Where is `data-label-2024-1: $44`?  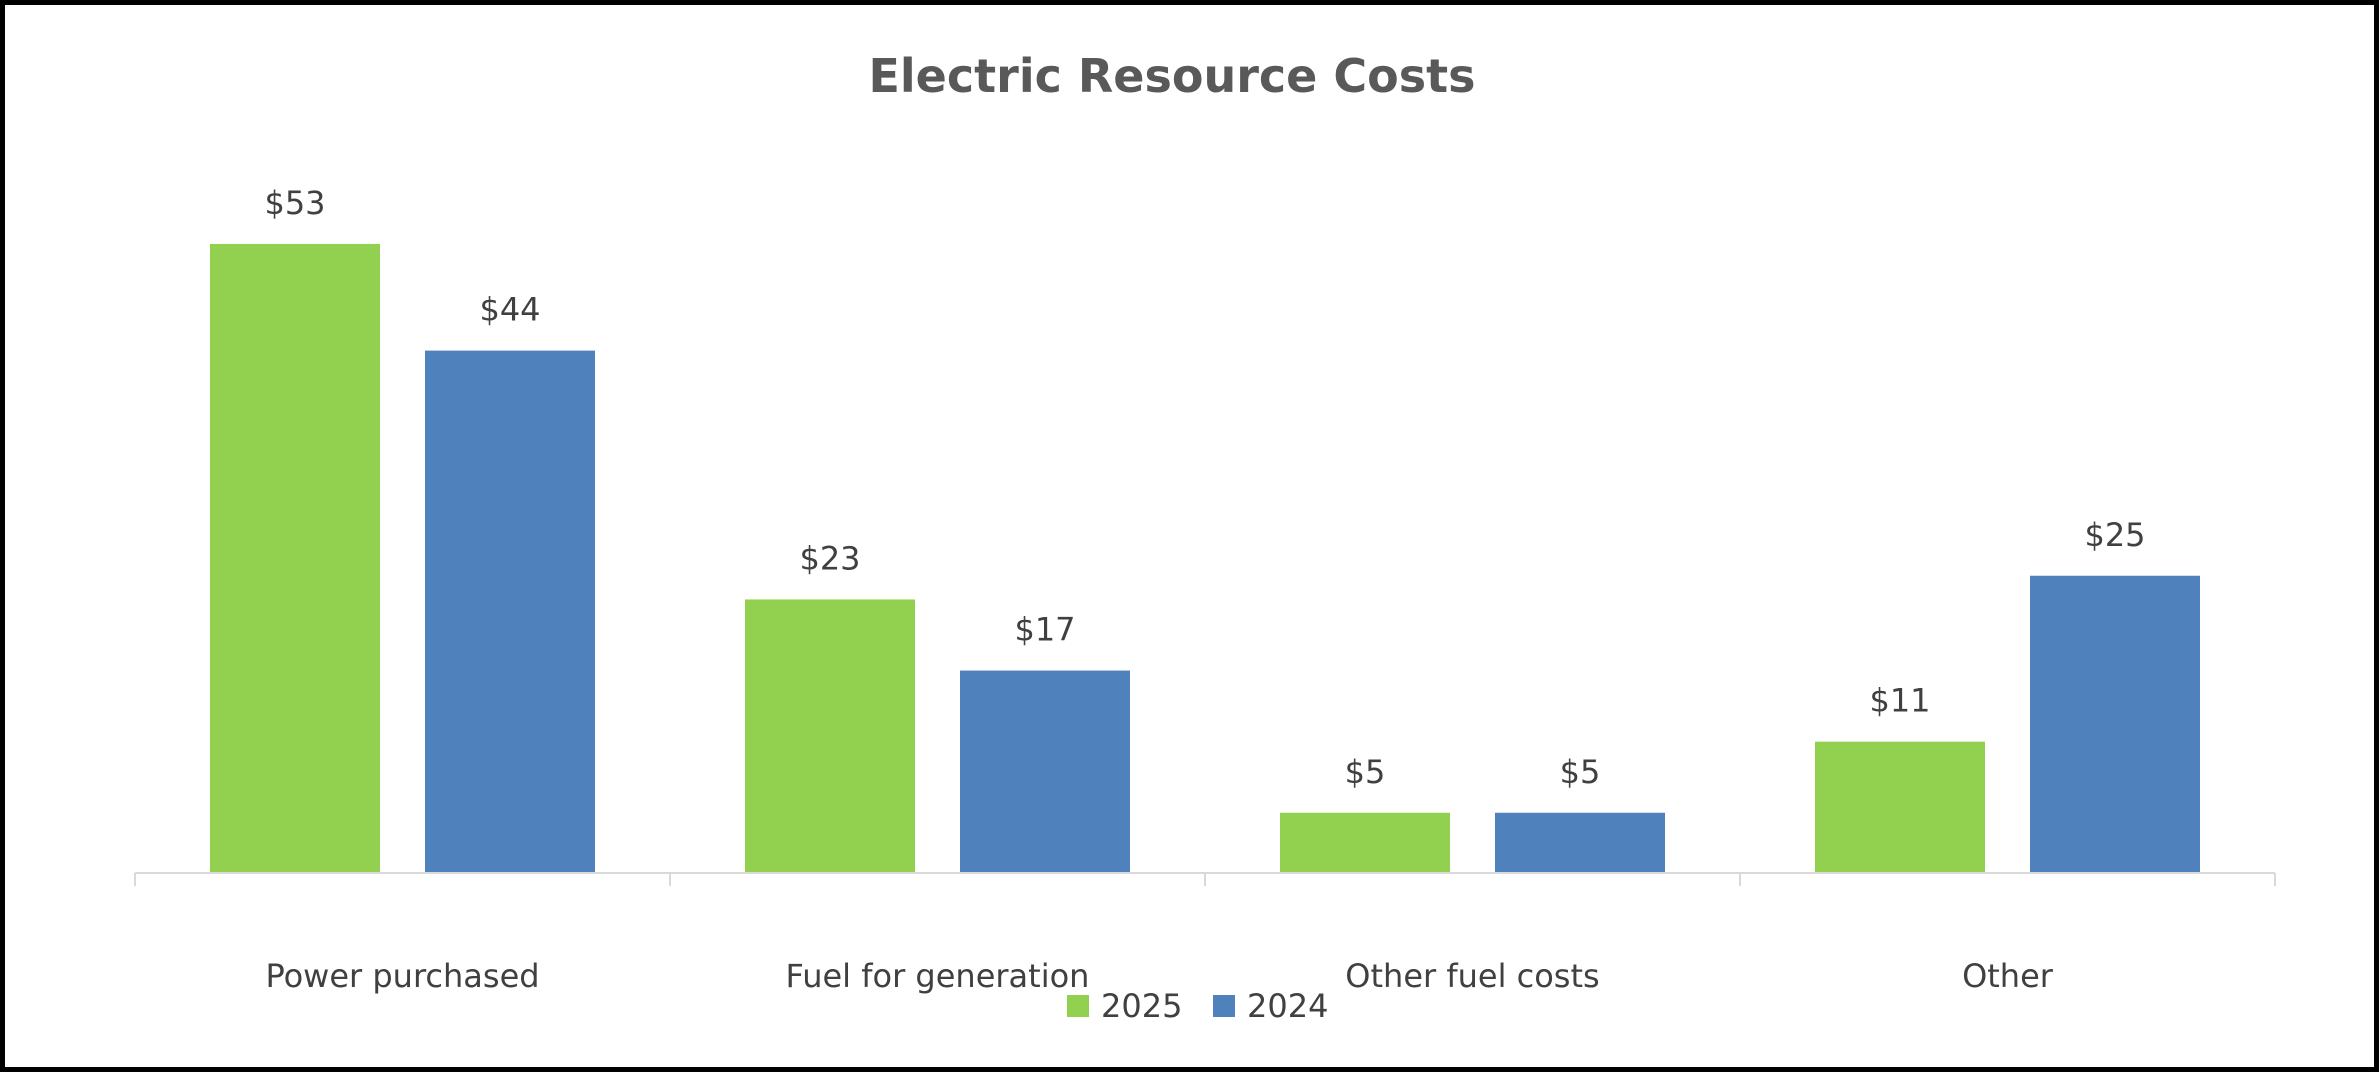 data-label-2024-1: $44 is located at coordinates (509, 310).